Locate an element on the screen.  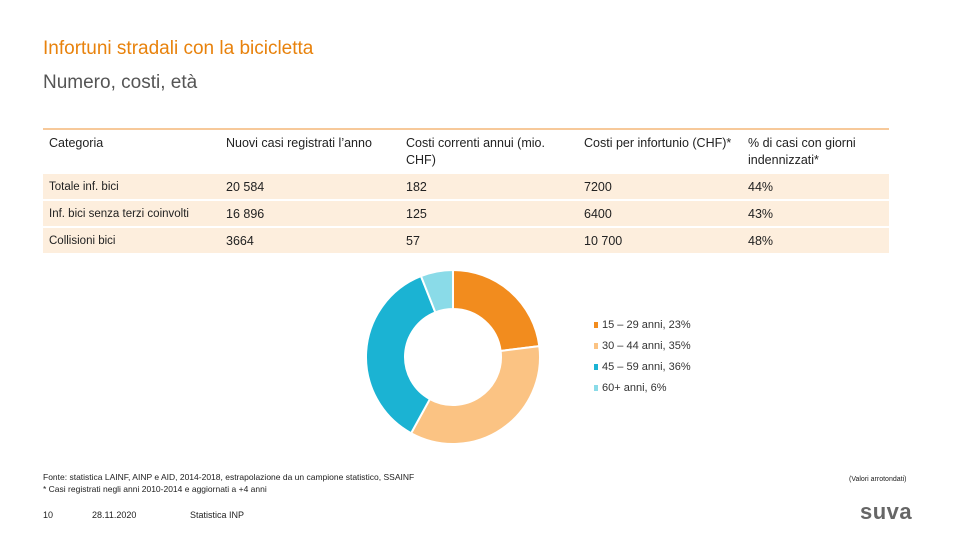
table-cell: 43% is located at coordinates (815, 213).